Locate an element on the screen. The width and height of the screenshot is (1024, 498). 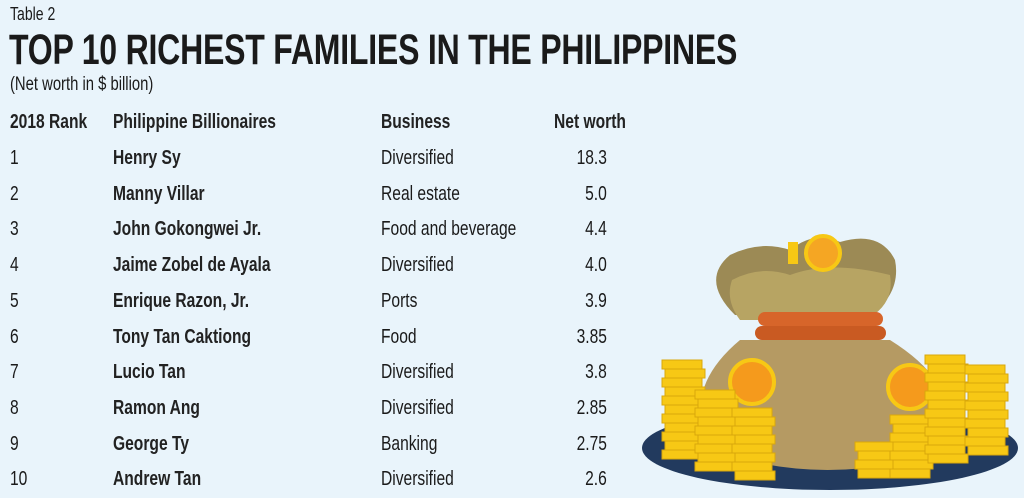
net-worth-cell: 4.0 is located at coordinates (596, 265).